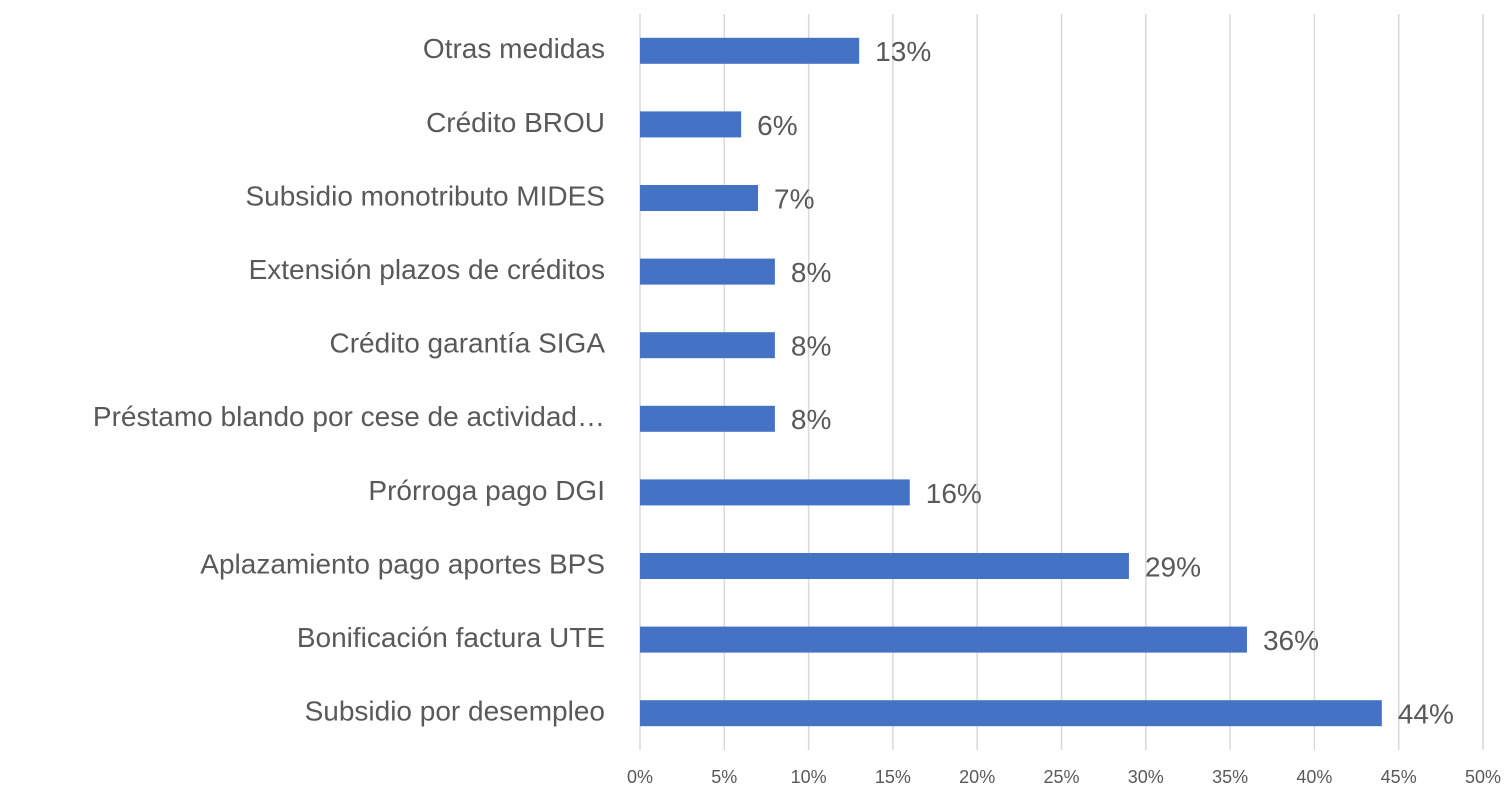 This screenshot has width=1506, height=791. What do you see at coordinates (402, 563) in the screenshot?
I see `y-tick-label: Aplazamiento pago aportes BPS` at bounding box center [402, 563].